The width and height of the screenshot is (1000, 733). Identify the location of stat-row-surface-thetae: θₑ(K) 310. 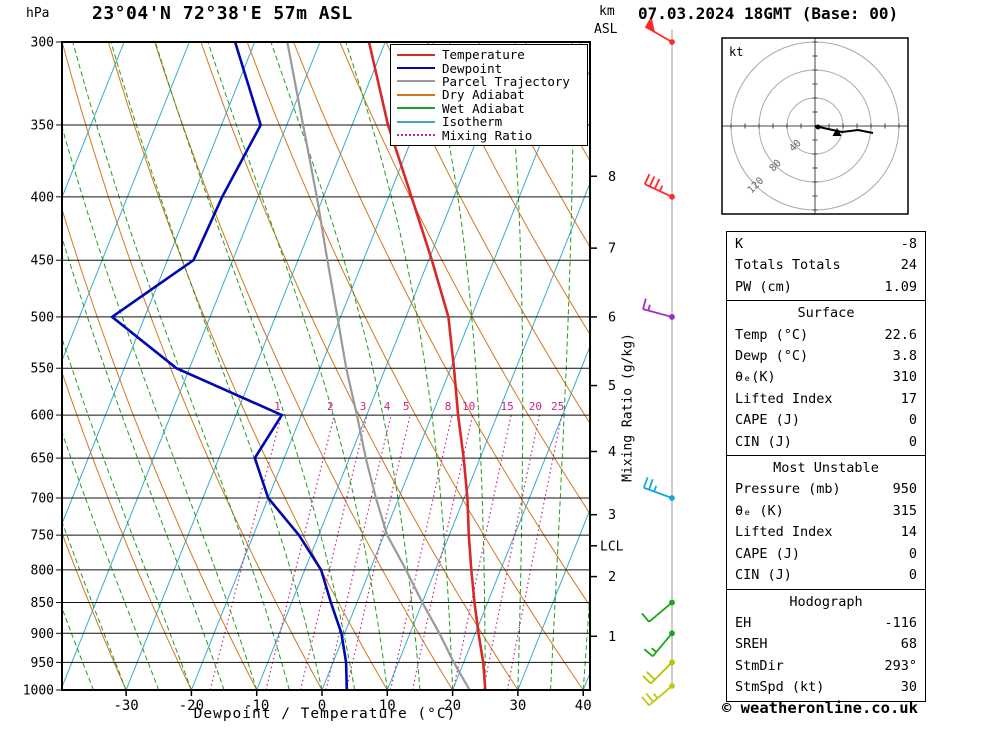
(826, 377).